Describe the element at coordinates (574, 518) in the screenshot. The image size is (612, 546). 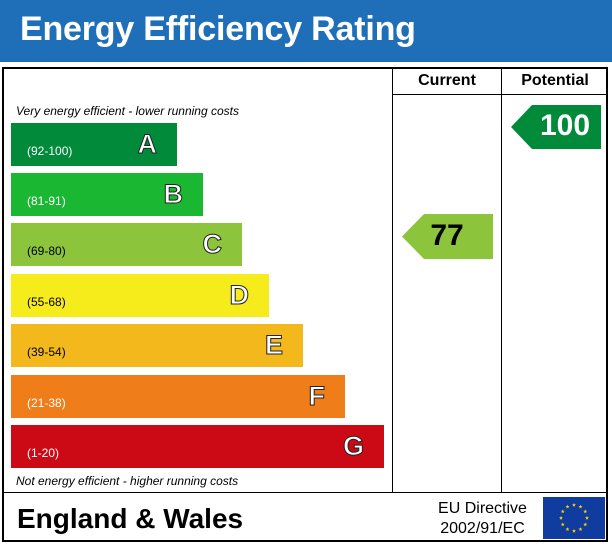
I see `eu-flag-icon` at that location.